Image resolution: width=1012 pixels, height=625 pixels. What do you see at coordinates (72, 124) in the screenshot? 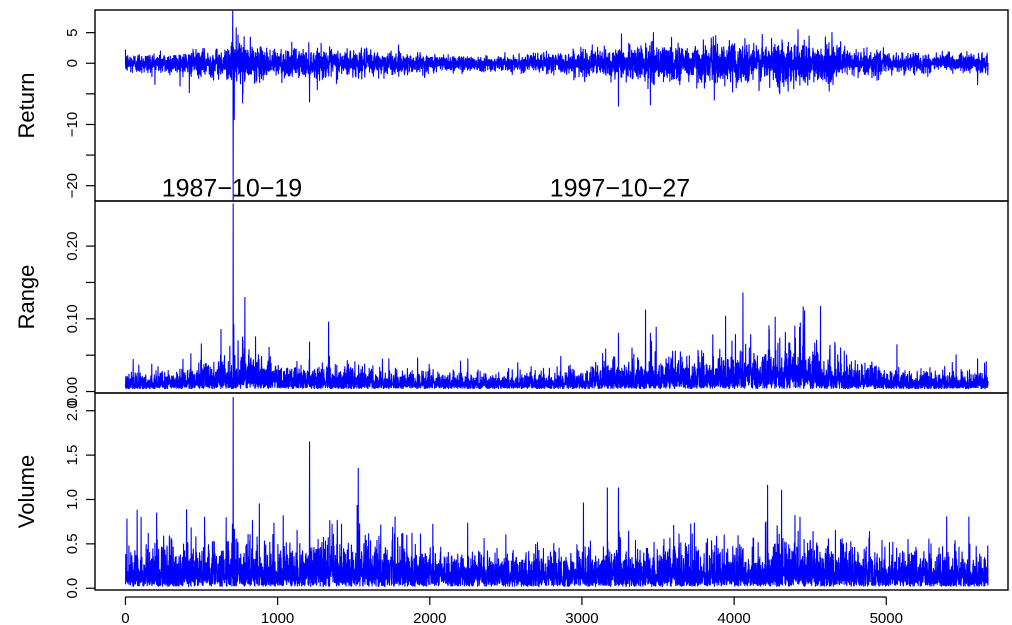
I see `return-ytick-label: −10` at bounding box center [72, 124].